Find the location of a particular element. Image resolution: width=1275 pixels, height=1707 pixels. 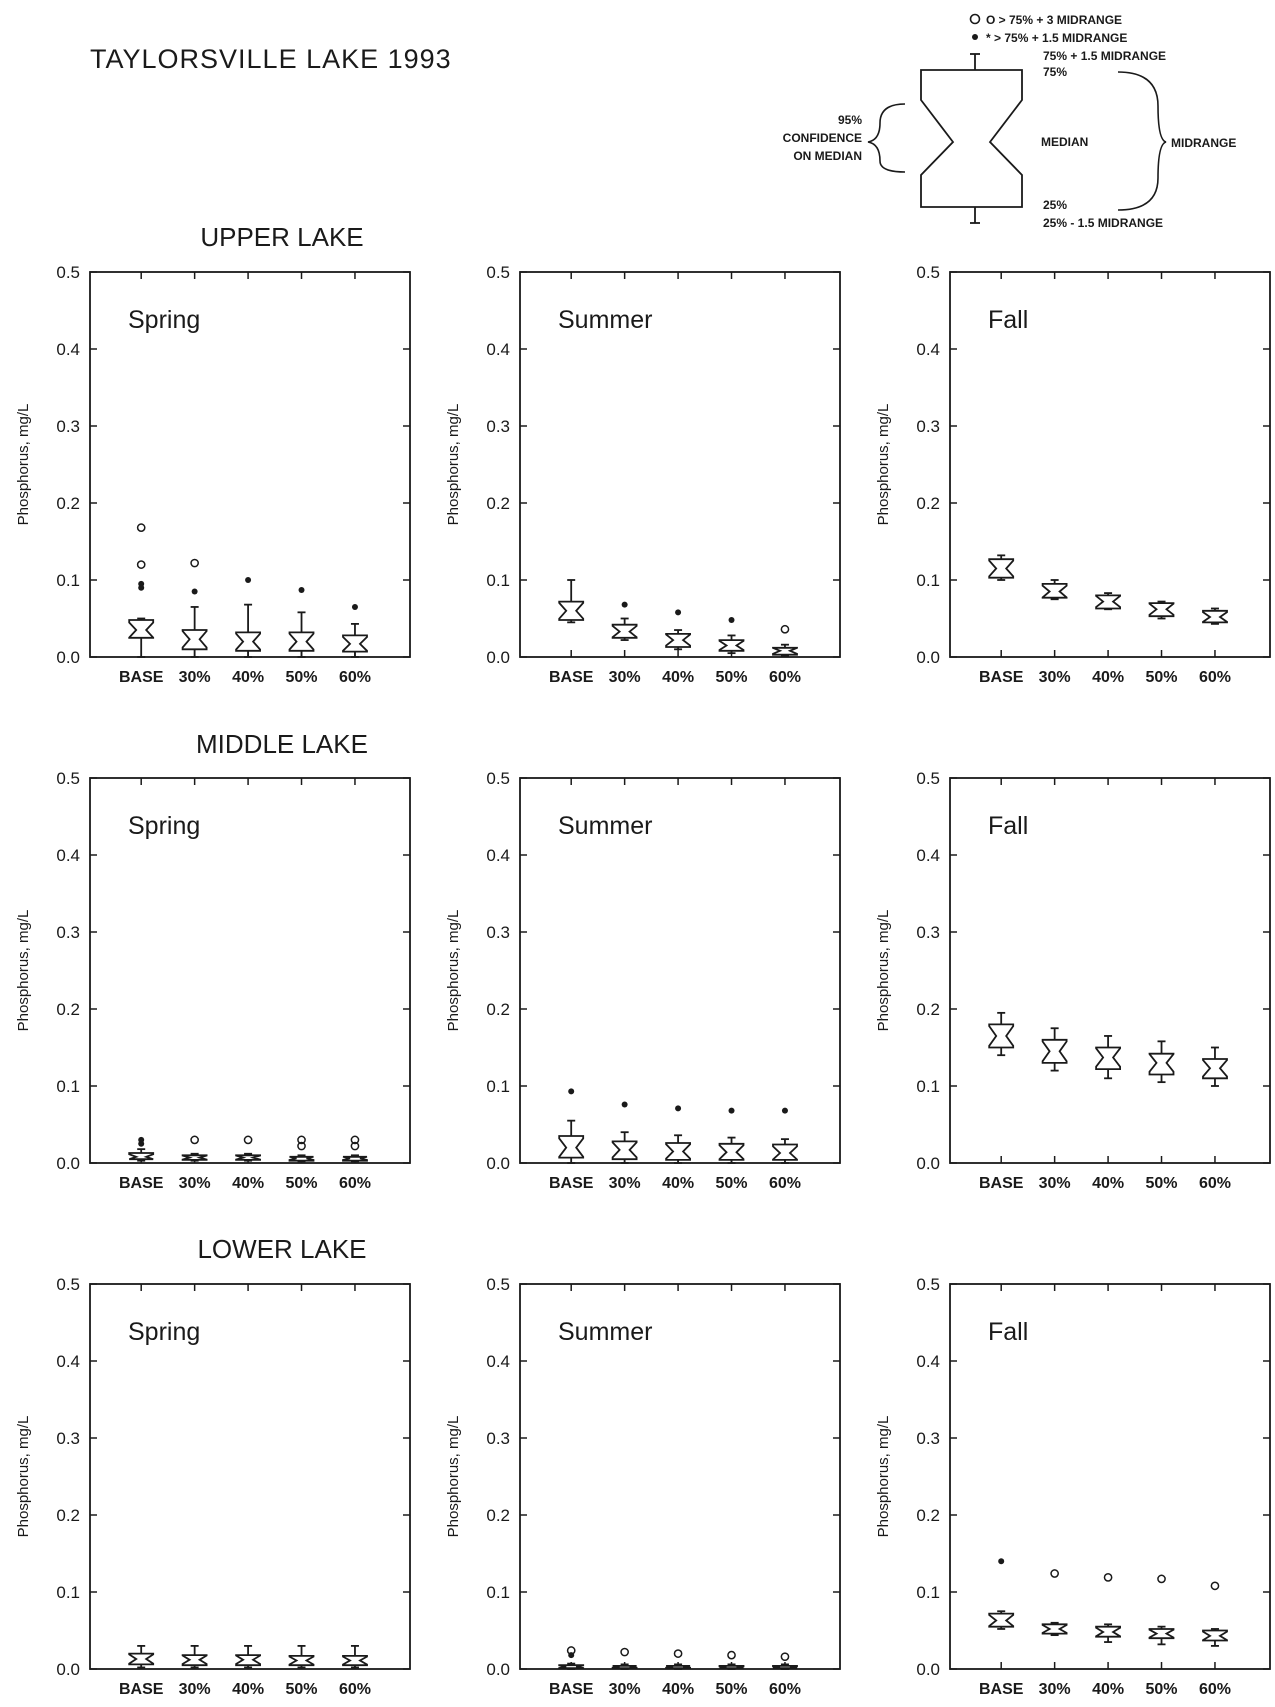

legend-ci-brace is located at coordinates (886, 138).